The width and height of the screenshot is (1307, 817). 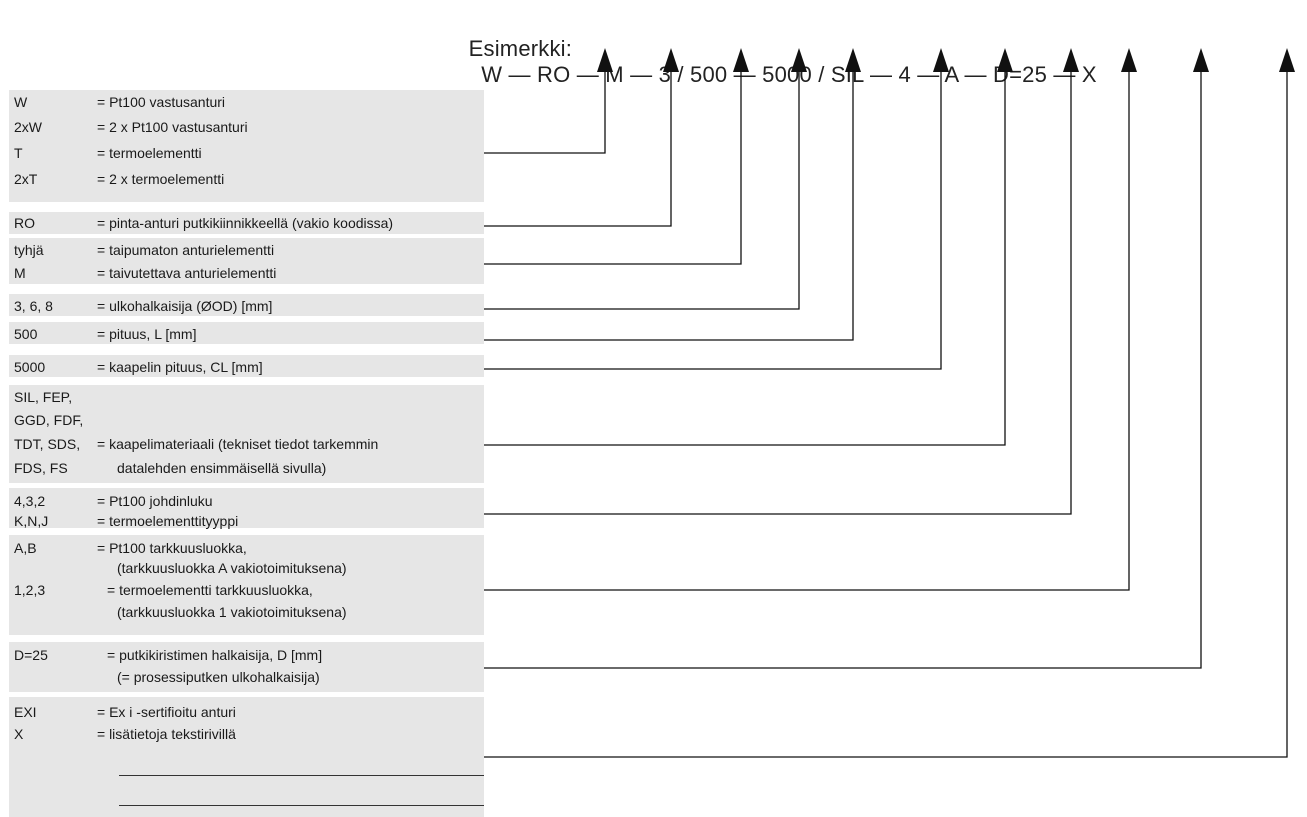 I want to click on legend-entry: SIL, FEP,, so click(x=246, y=397).